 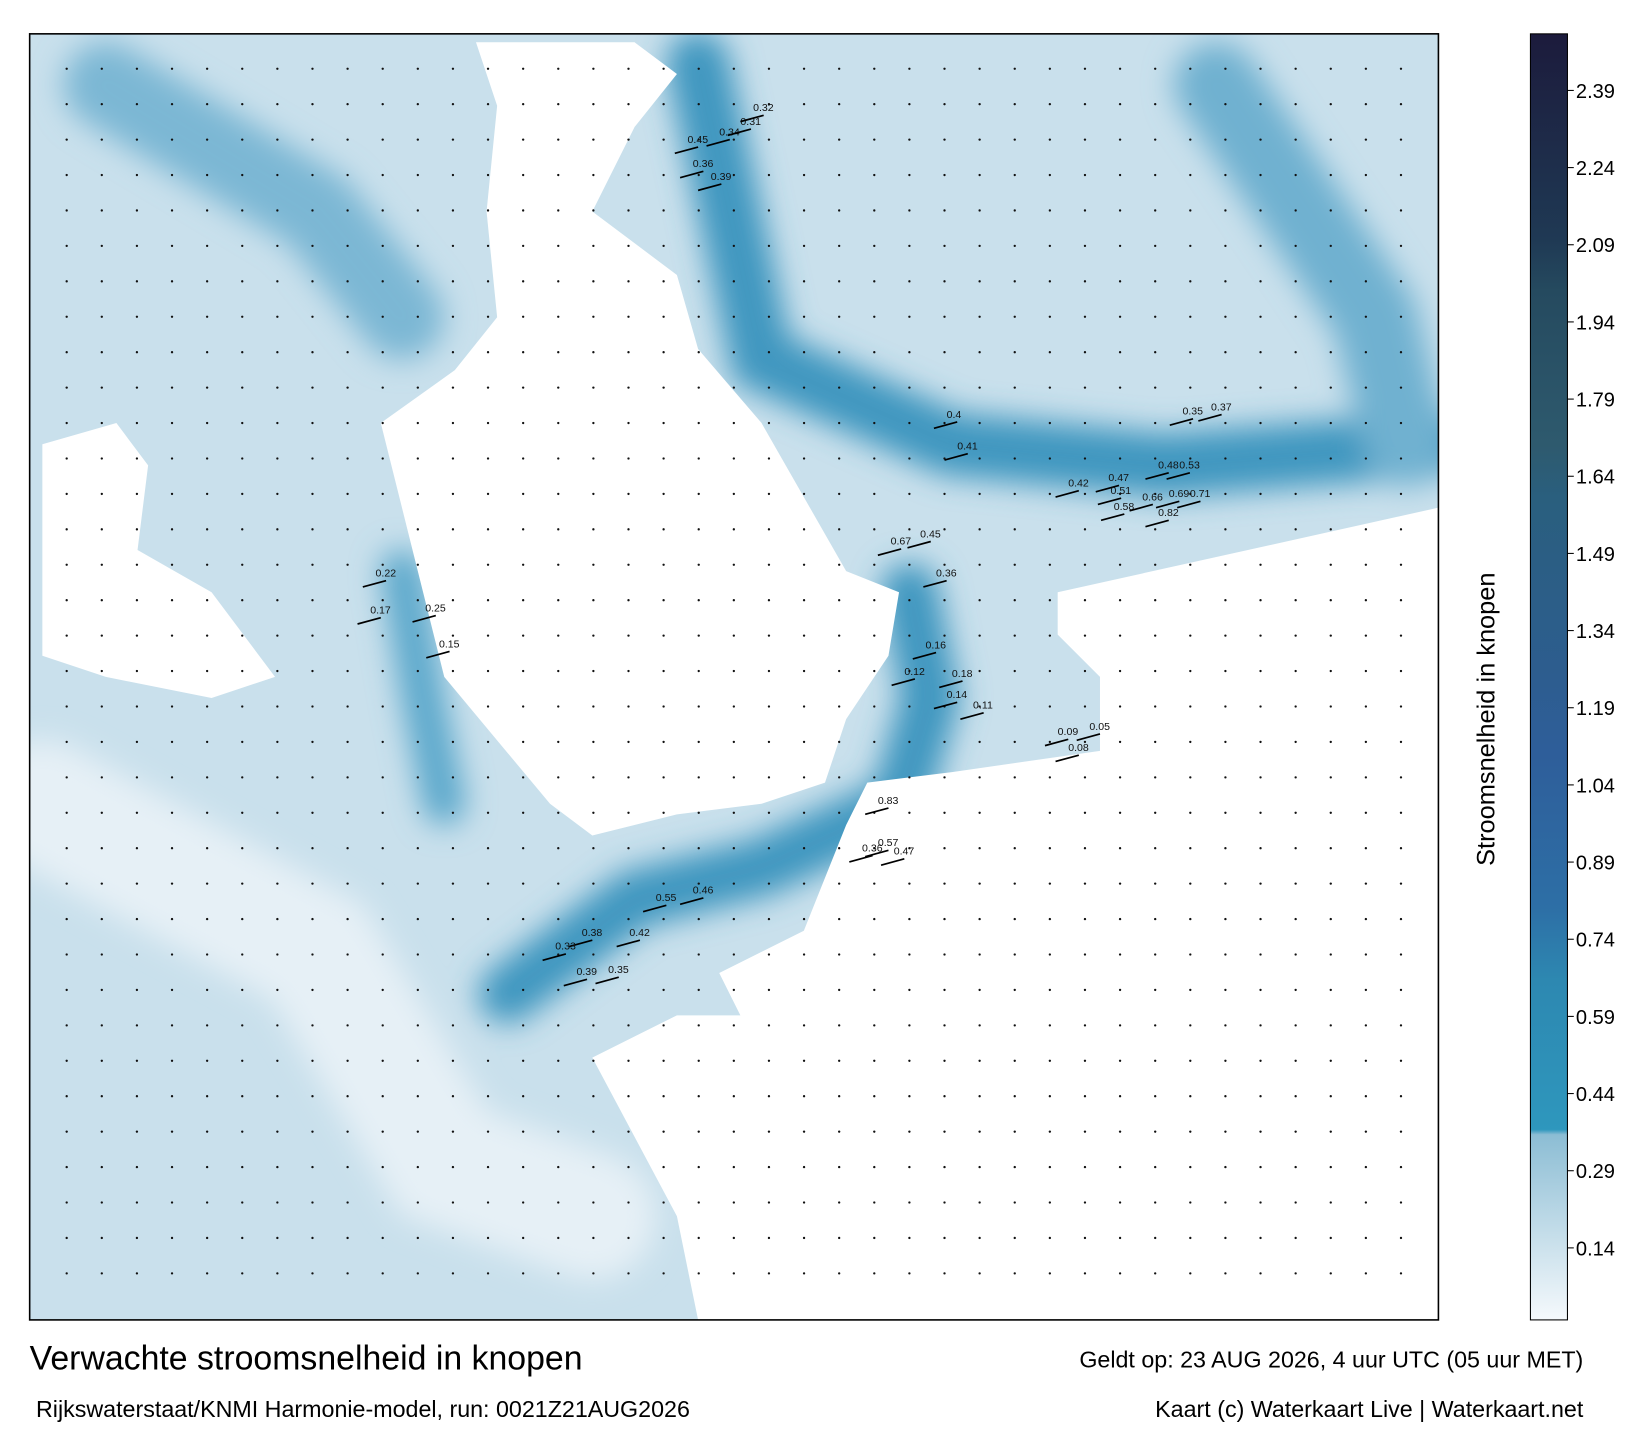 I want to click on current-label: 0.42, so click(x=639, y=933).